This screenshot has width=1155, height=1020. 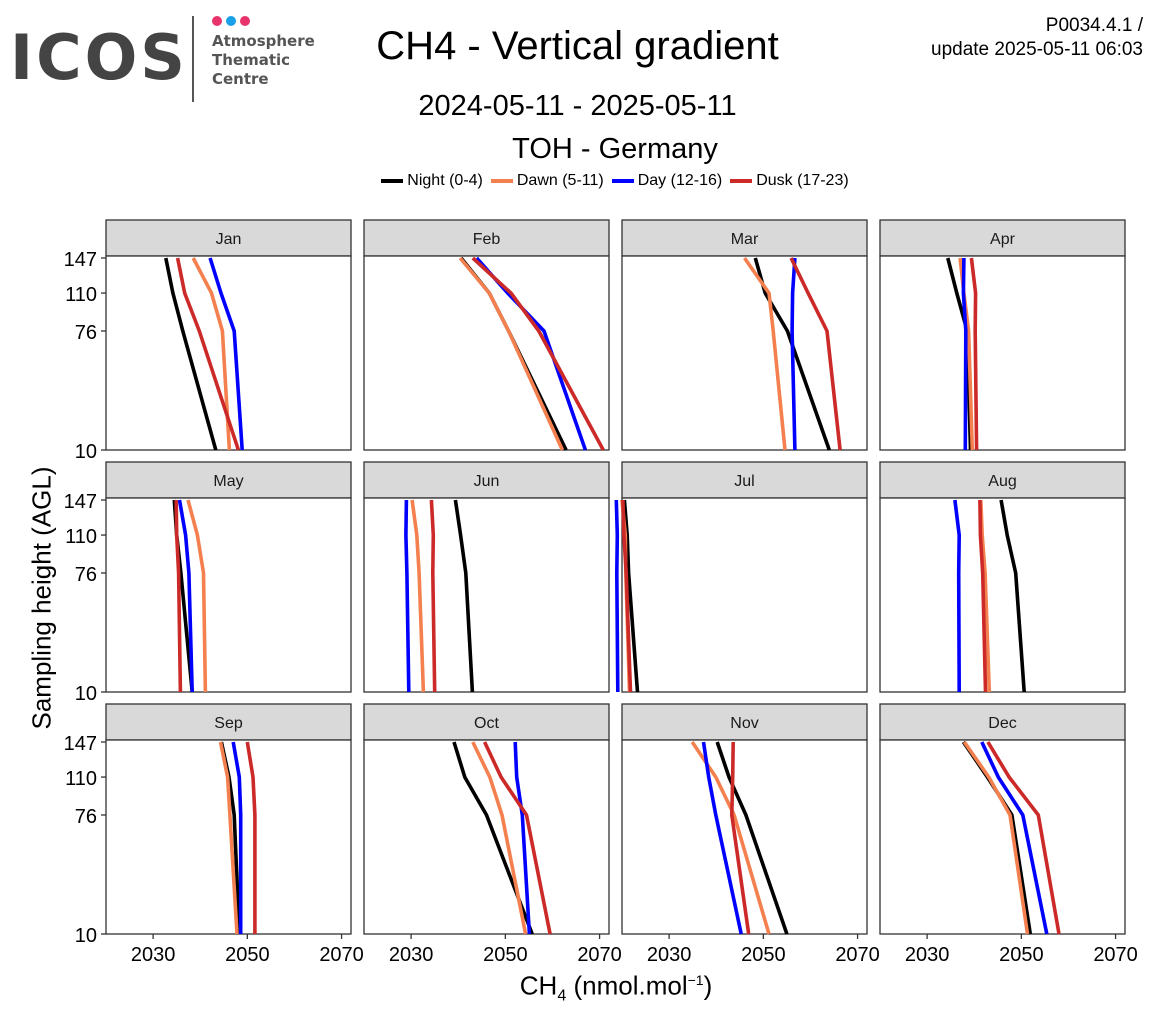 I want to click on panel-strip-label-feb: Feb, so click(x=487, y=239).